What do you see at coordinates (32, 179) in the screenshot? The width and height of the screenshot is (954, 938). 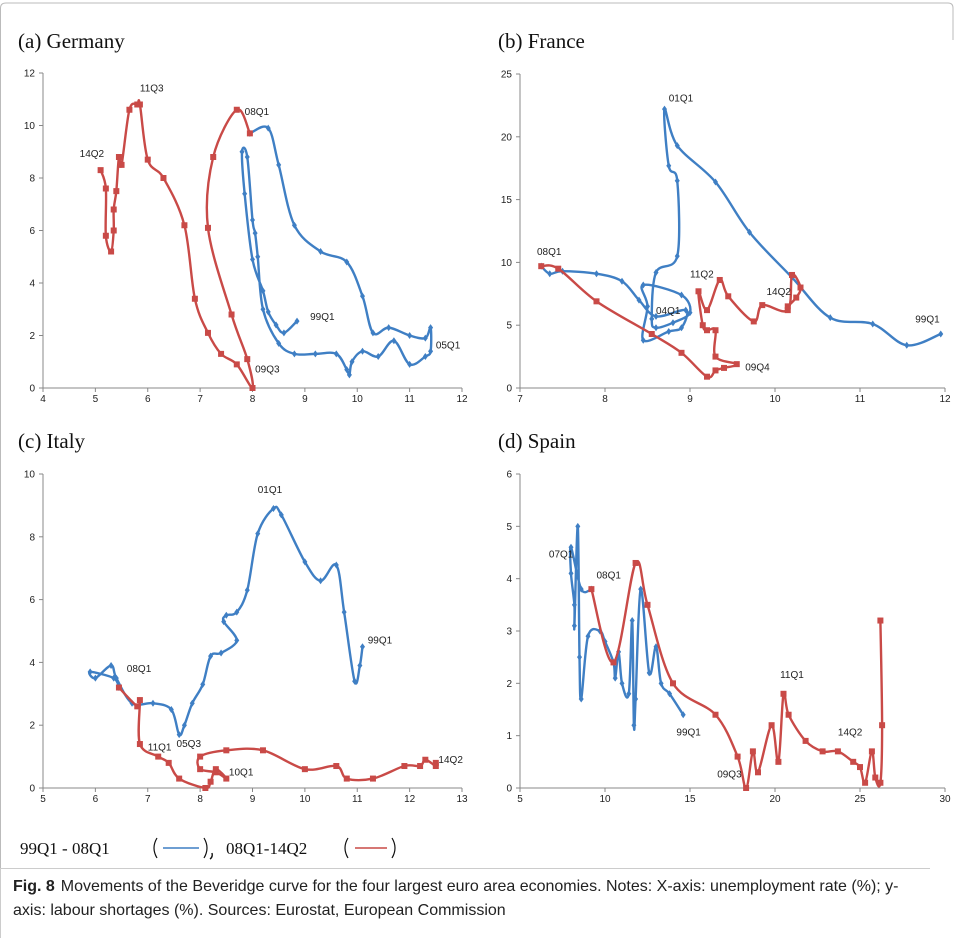 I see `y-tick-label: 8` at bounding box center [32, 179].